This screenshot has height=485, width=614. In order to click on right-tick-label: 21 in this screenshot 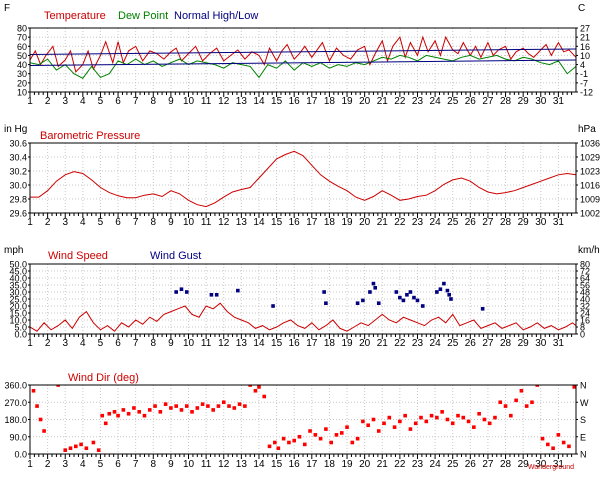, I will do `click(585, 38)`.